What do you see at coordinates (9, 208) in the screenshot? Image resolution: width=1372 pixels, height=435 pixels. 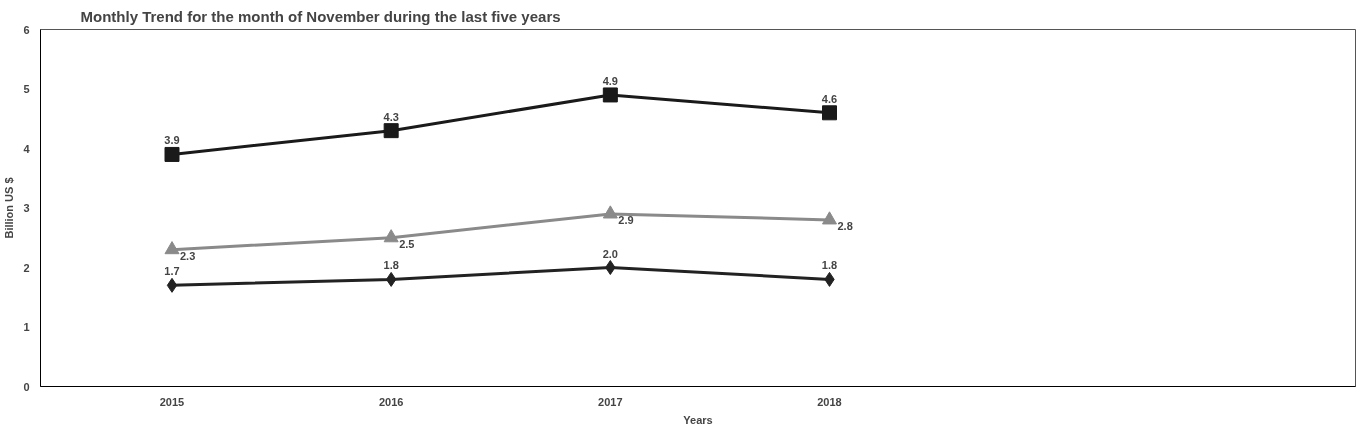 I see `y-axis-title: Billion US $` at bounding box center [9, 208].